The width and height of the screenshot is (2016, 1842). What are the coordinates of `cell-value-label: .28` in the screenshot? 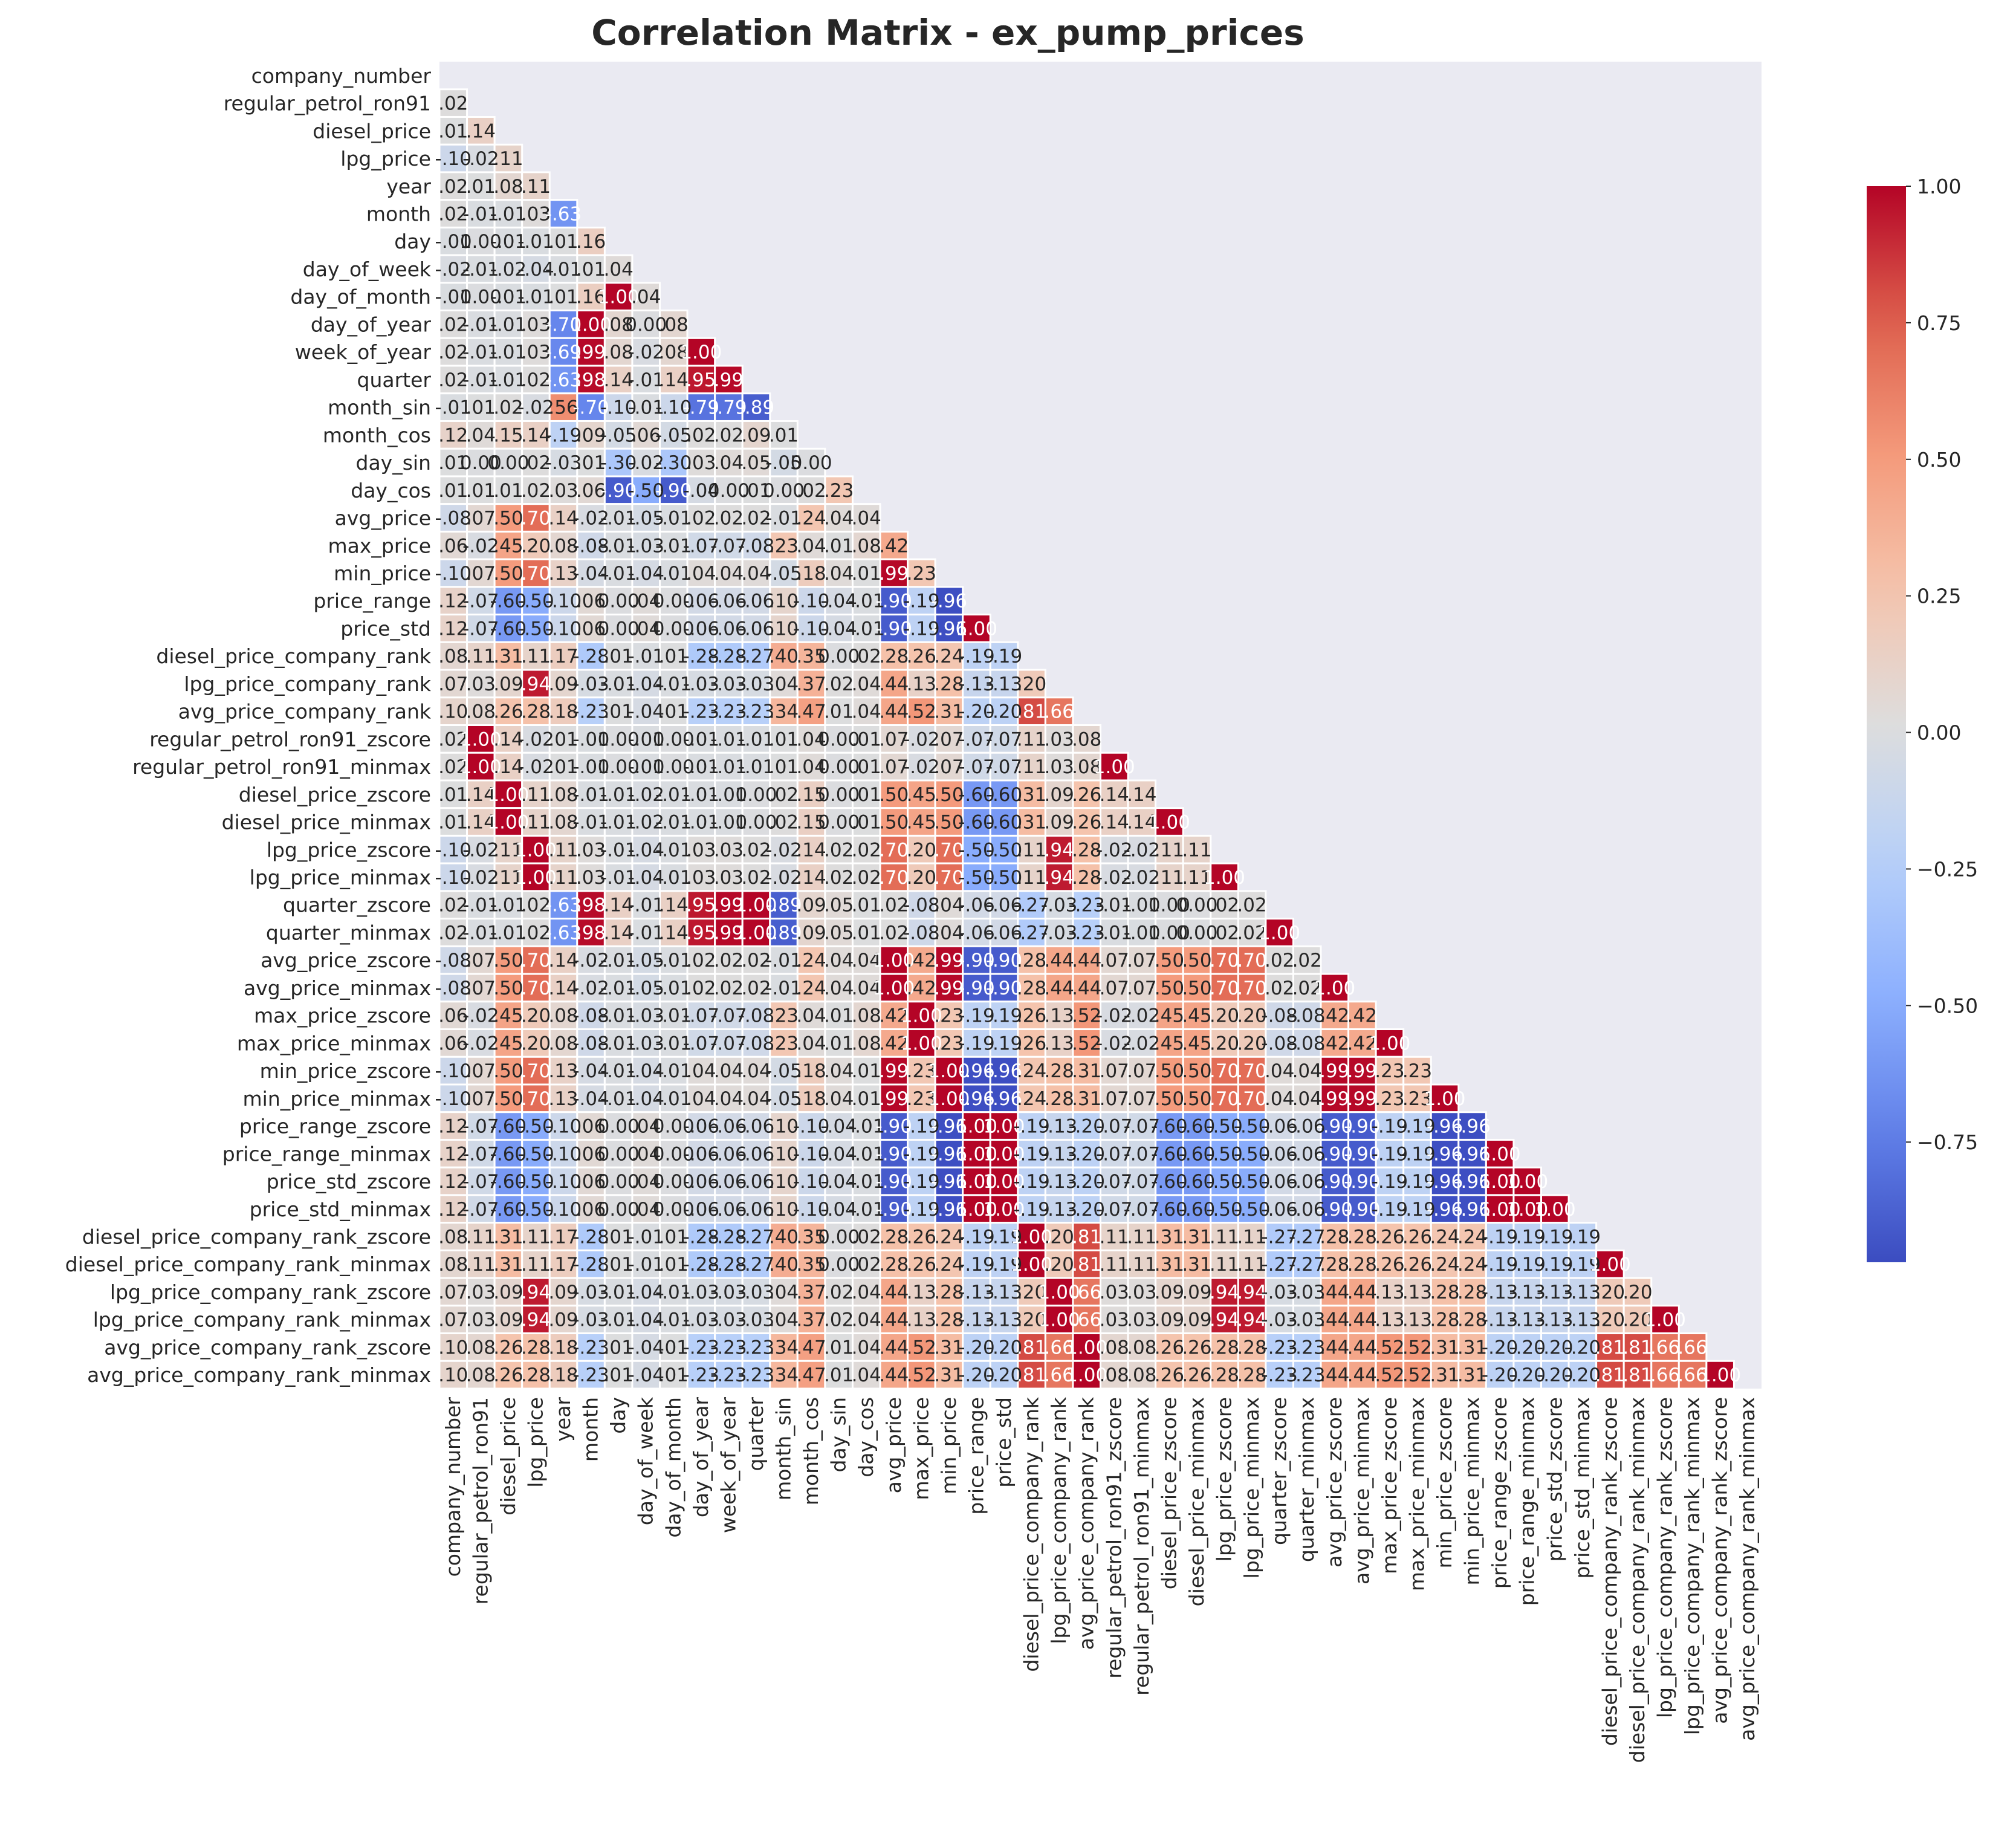 It's located at (536, 1375).